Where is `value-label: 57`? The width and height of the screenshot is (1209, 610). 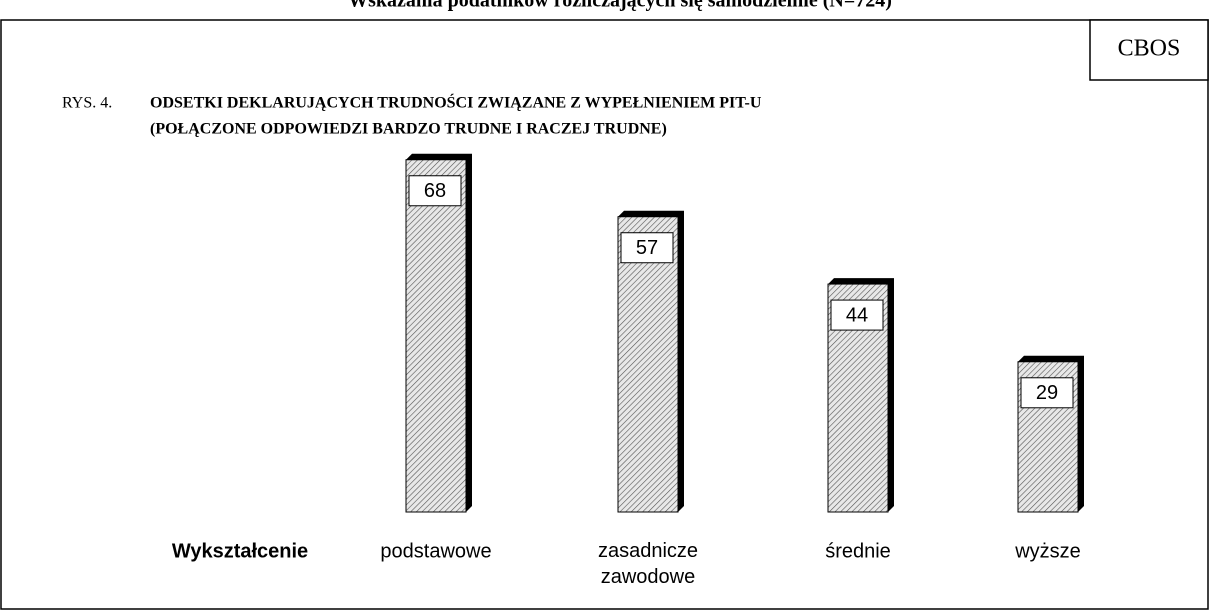
value-label: 57 is located at coordinates (647, 248).